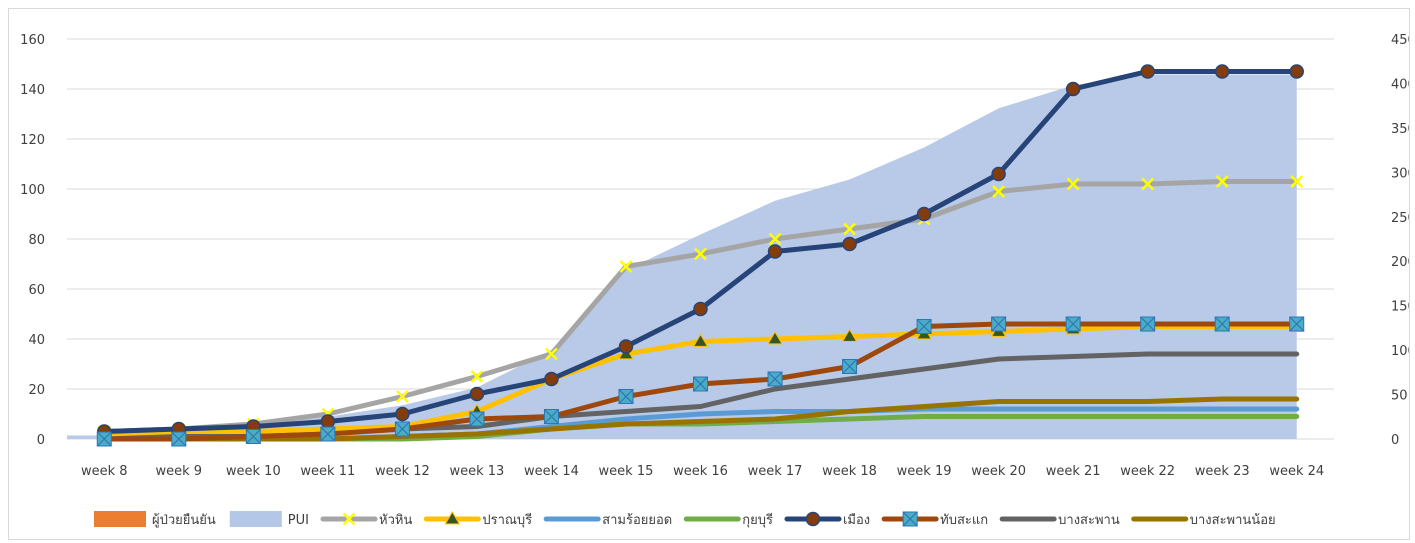  Describe the element at coordinates (32, 190) in the screenshot. I see `y-left-tick-label: 100` at that location.